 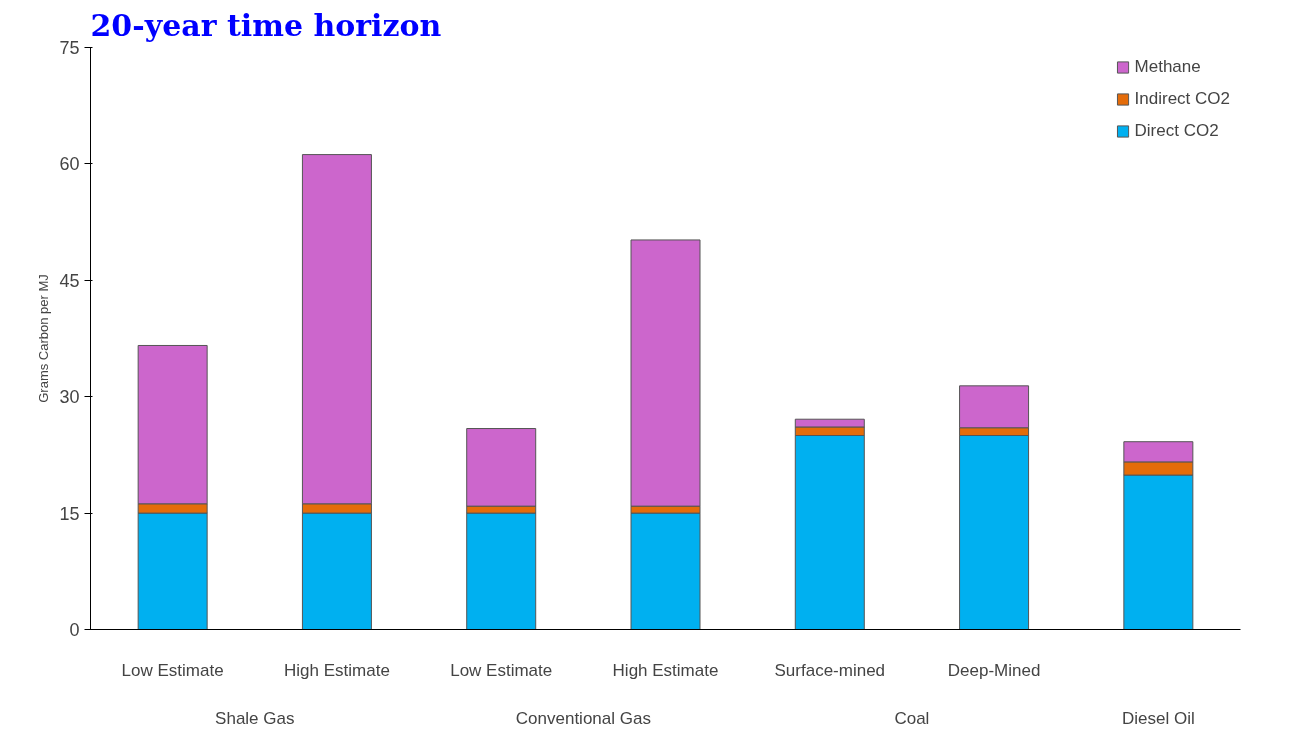 What do you see at coordinates (69, 280) in the screenshot?
I see `y-tick-label: 45` at bounding box center [69, 280].